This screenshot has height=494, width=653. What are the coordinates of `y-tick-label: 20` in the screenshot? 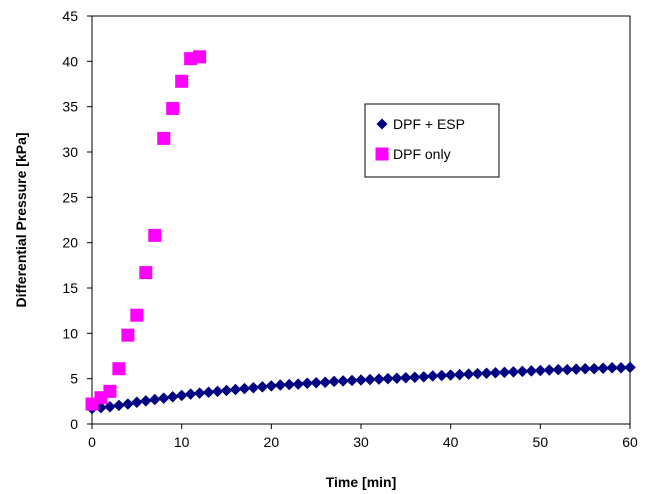 It's located at (70, 243).